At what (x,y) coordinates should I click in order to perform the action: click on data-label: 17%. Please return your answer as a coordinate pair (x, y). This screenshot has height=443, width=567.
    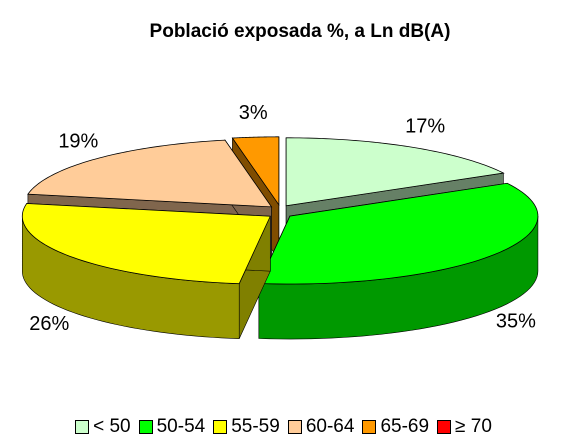
    Looking at the image, I should click on (425, 126).